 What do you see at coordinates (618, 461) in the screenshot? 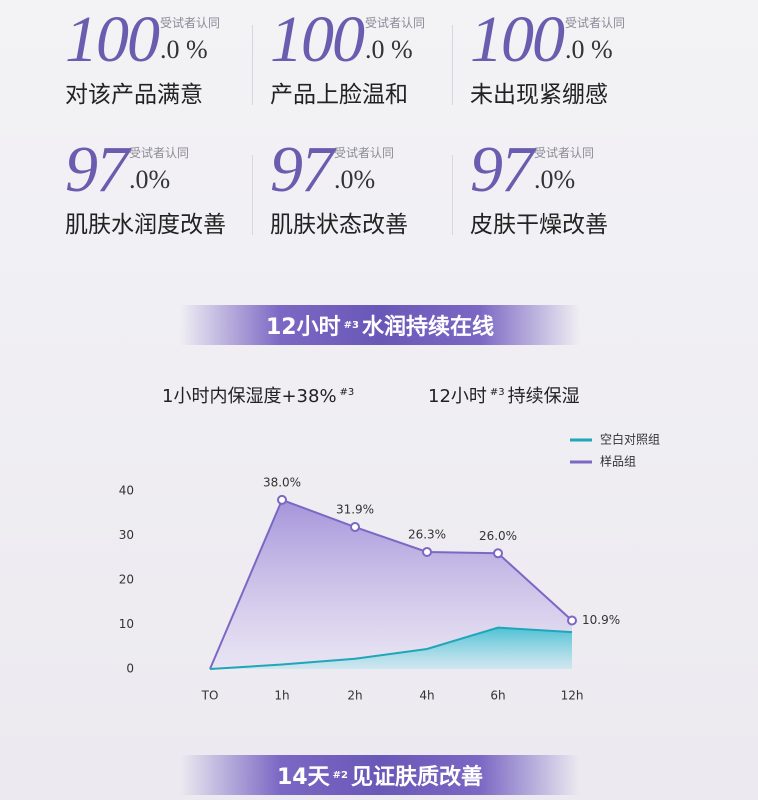
I see `legend-label: 样品组` at bounding box center [618, 461].